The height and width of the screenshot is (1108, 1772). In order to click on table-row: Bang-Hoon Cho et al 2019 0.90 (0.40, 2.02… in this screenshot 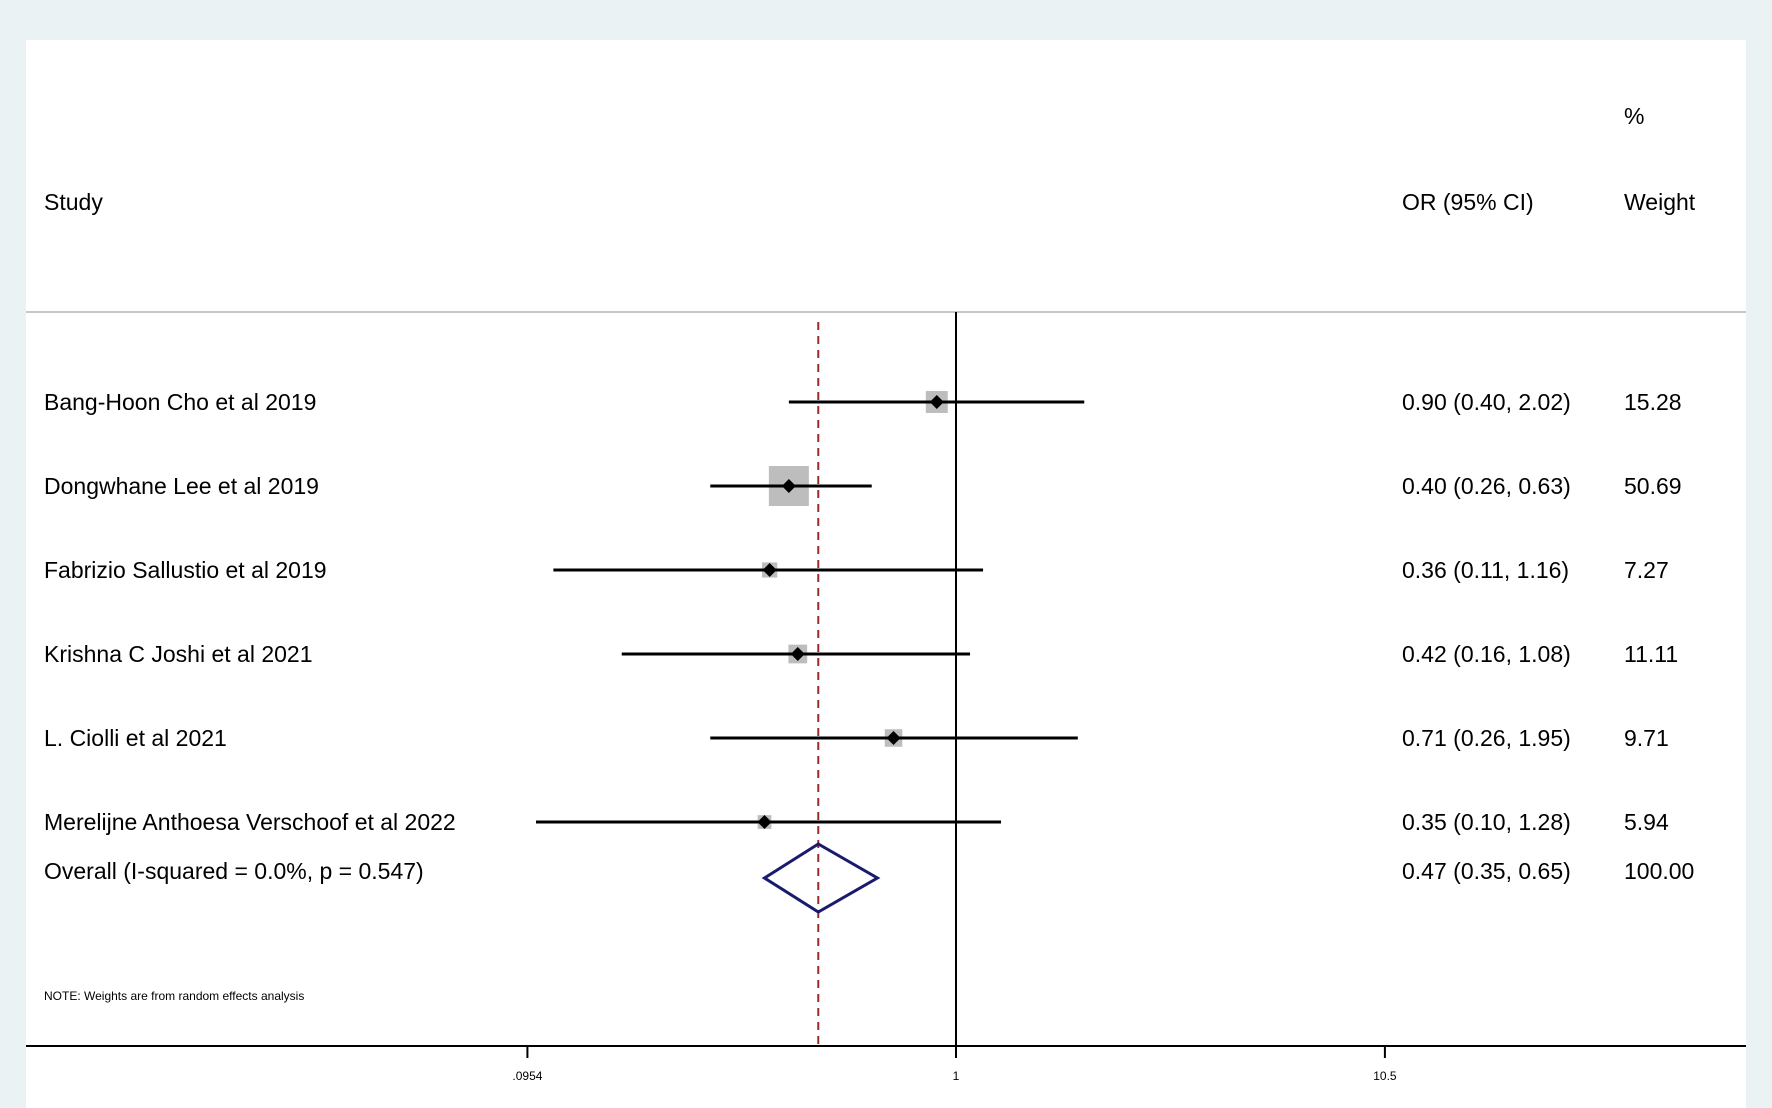, I will do `click(863, 402)`.